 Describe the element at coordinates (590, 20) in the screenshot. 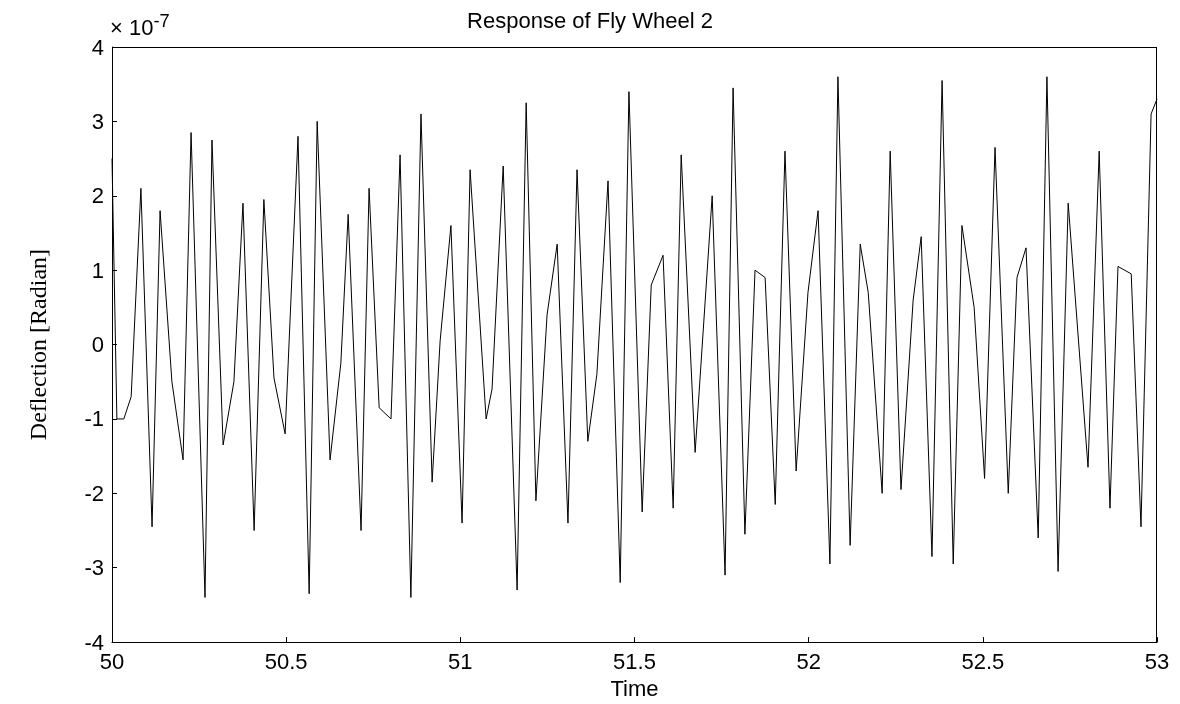

I see `chart-title: Response of Fly Wheel 2` at that location.